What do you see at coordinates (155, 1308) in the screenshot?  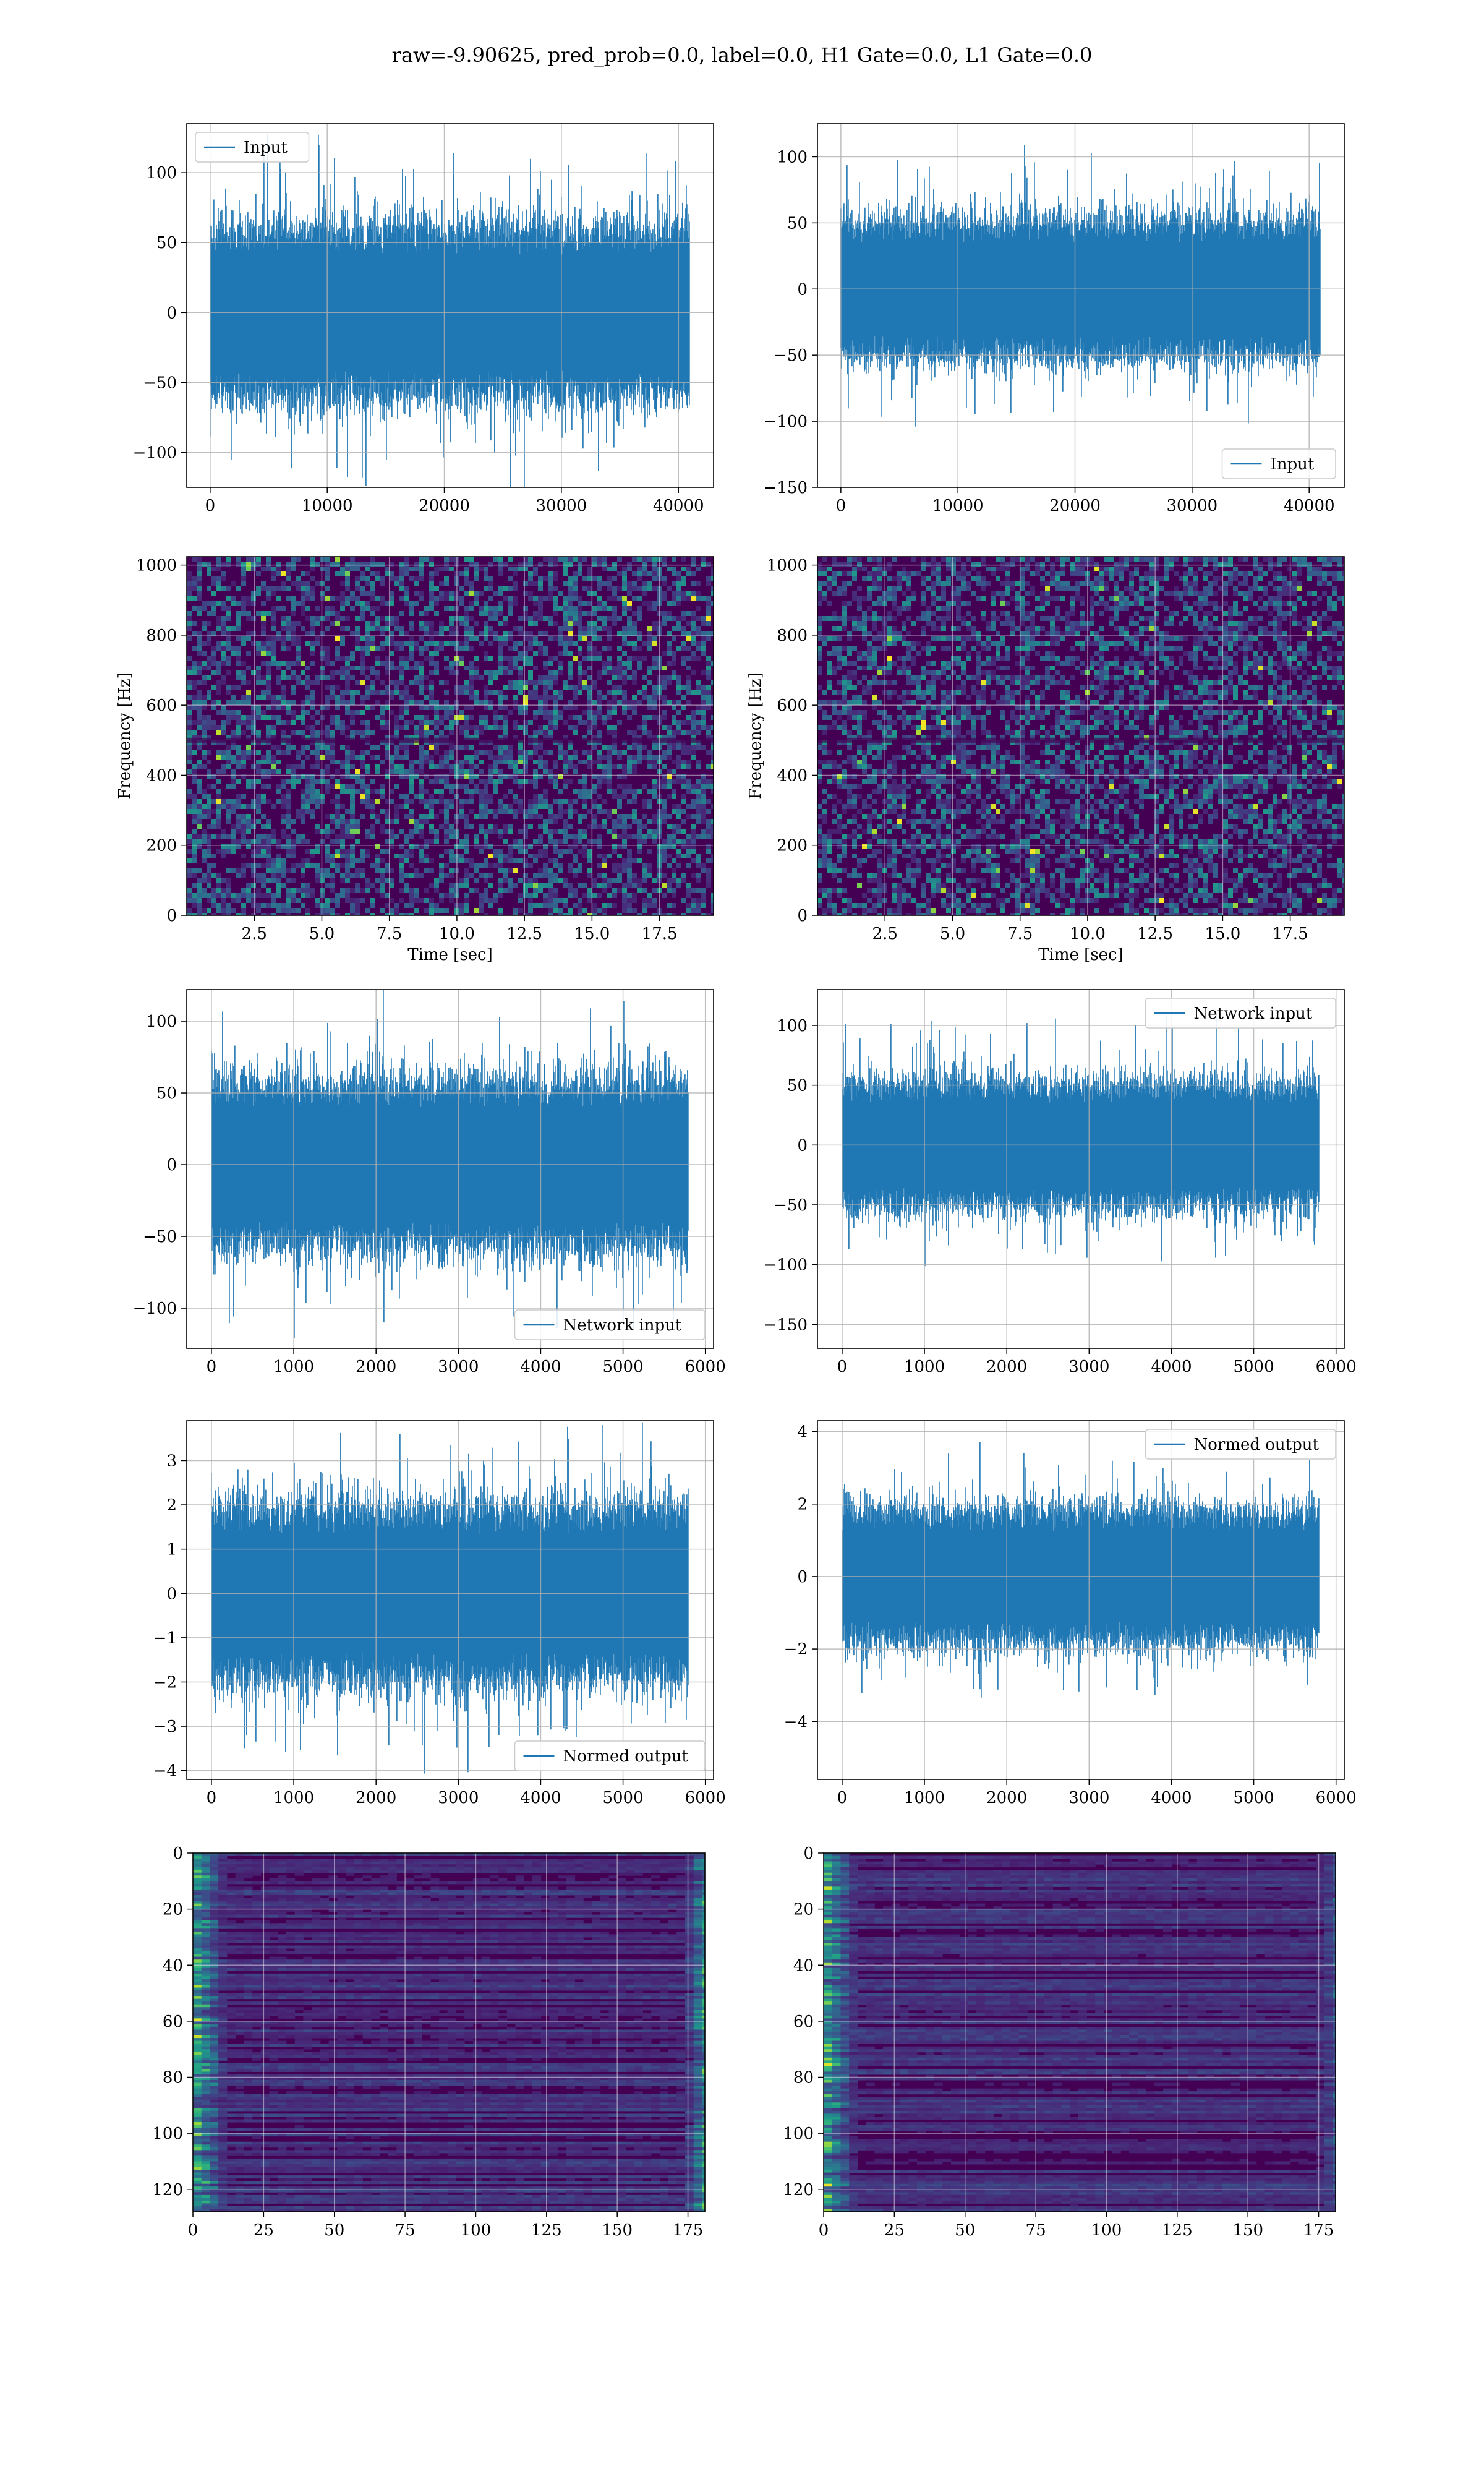 I see `y-tick-label: −100` at bounding box center [155, 1308].